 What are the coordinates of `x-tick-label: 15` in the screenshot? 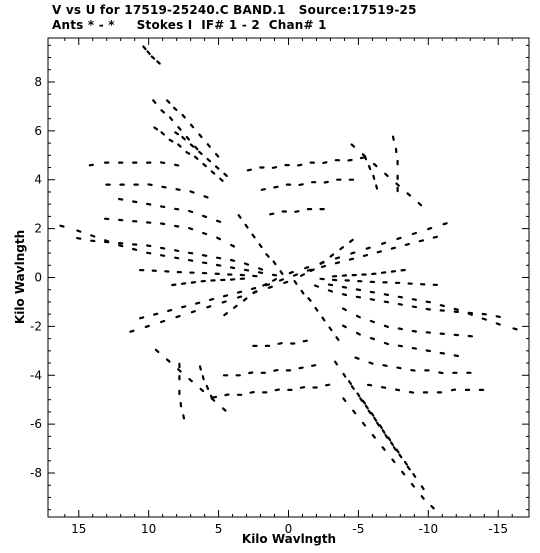 It's located at (78, 529).